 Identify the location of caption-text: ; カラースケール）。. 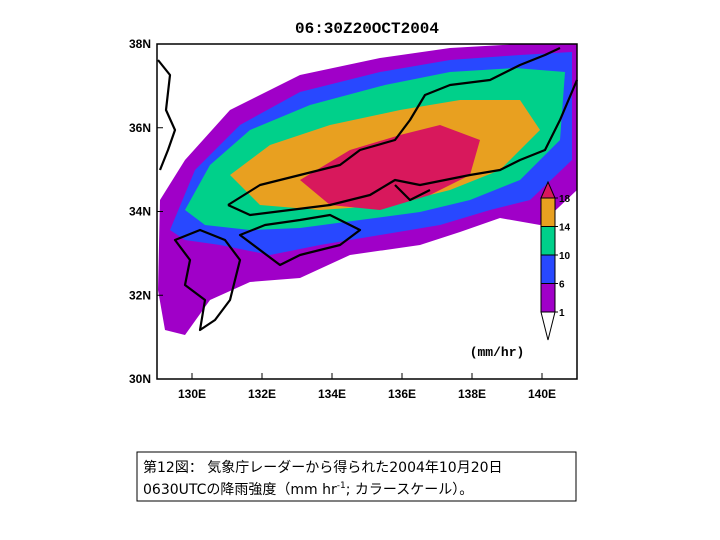
(409, 490).